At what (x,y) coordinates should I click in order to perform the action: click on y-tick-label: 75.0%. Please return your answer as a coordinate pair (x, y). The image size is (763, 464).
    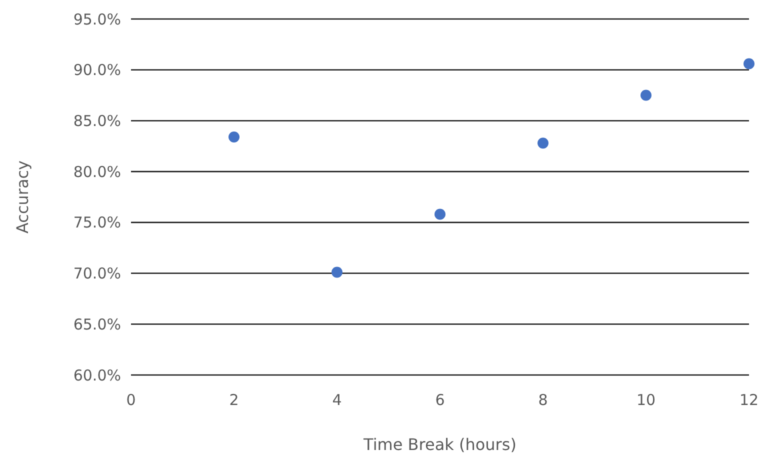
    Looking at the image, I should click on (97, 223).